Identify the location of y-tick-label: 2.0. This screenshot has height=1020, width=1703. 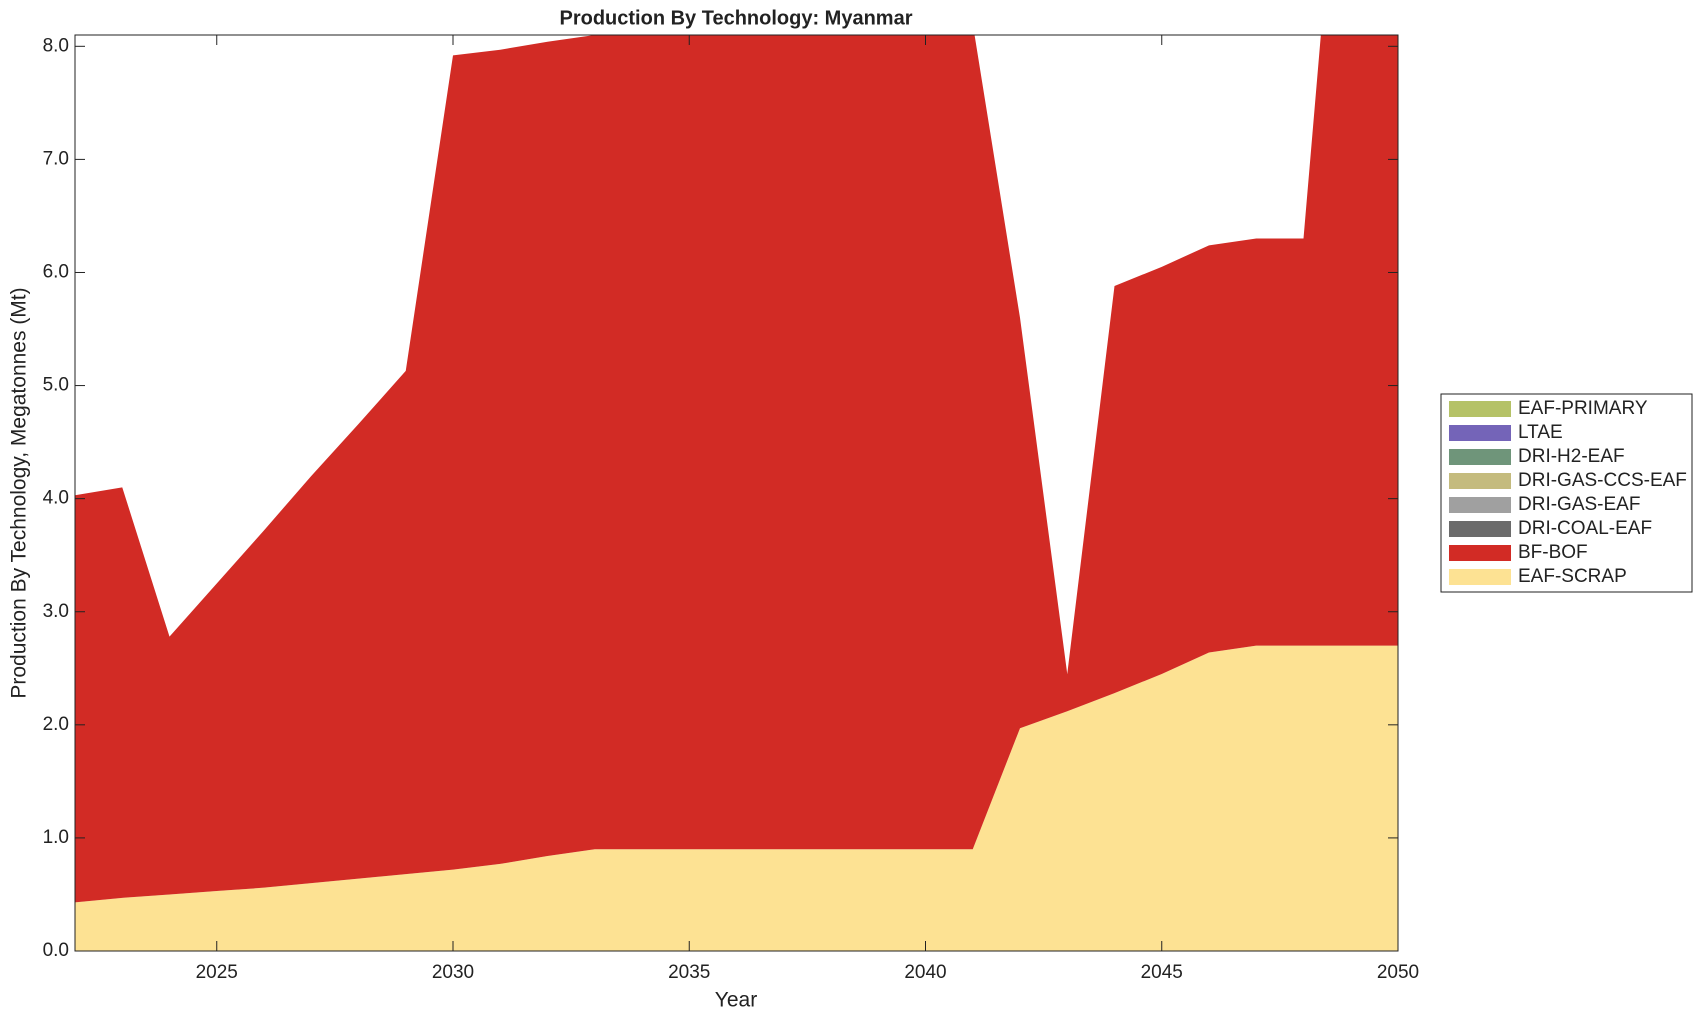
(56, 724).